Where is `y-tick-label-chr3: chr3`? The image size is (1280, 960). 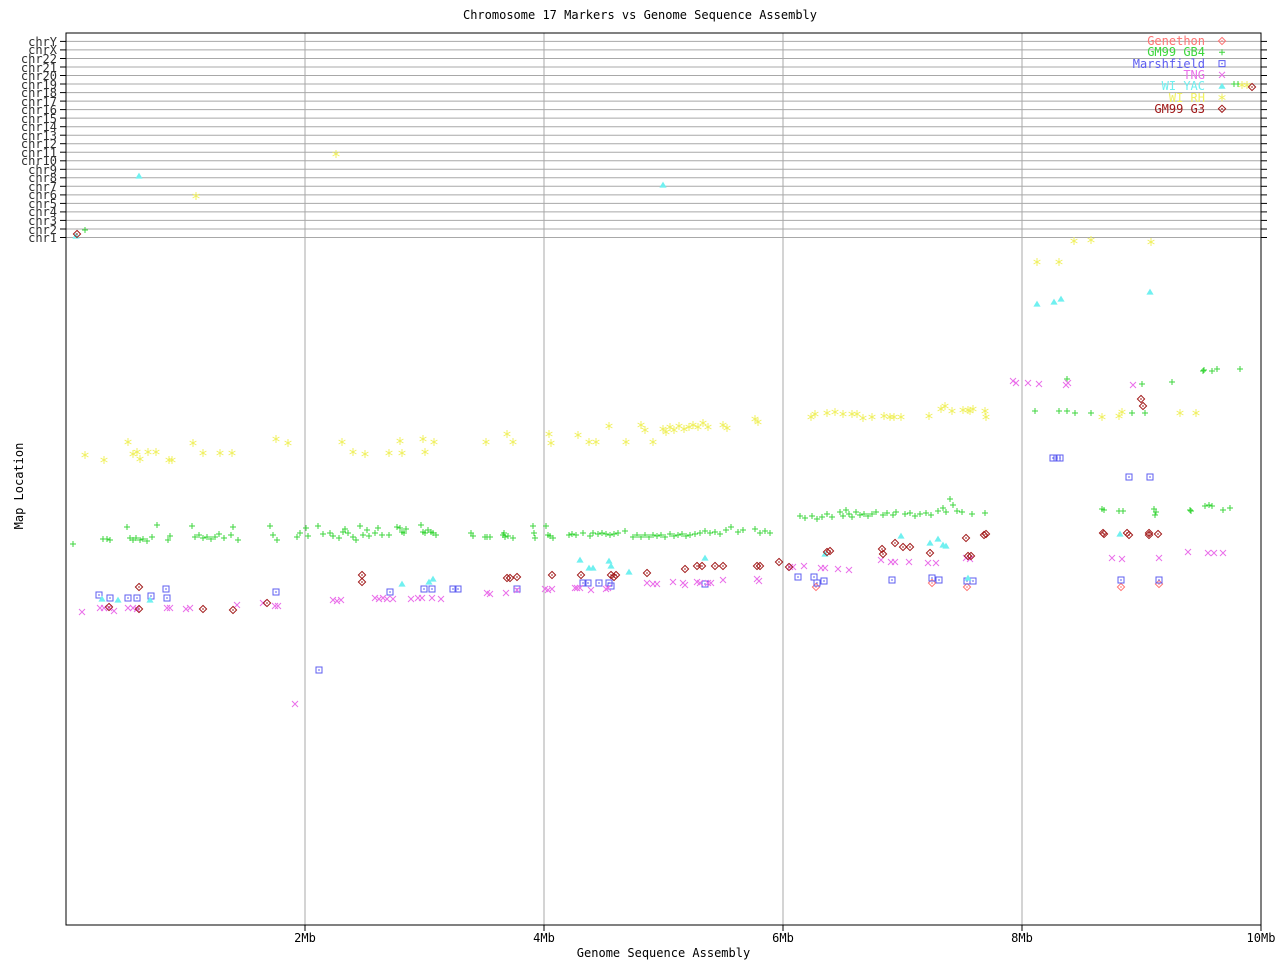 y-tick-label-chr3: chr3 is located at coordinates (42, 220).